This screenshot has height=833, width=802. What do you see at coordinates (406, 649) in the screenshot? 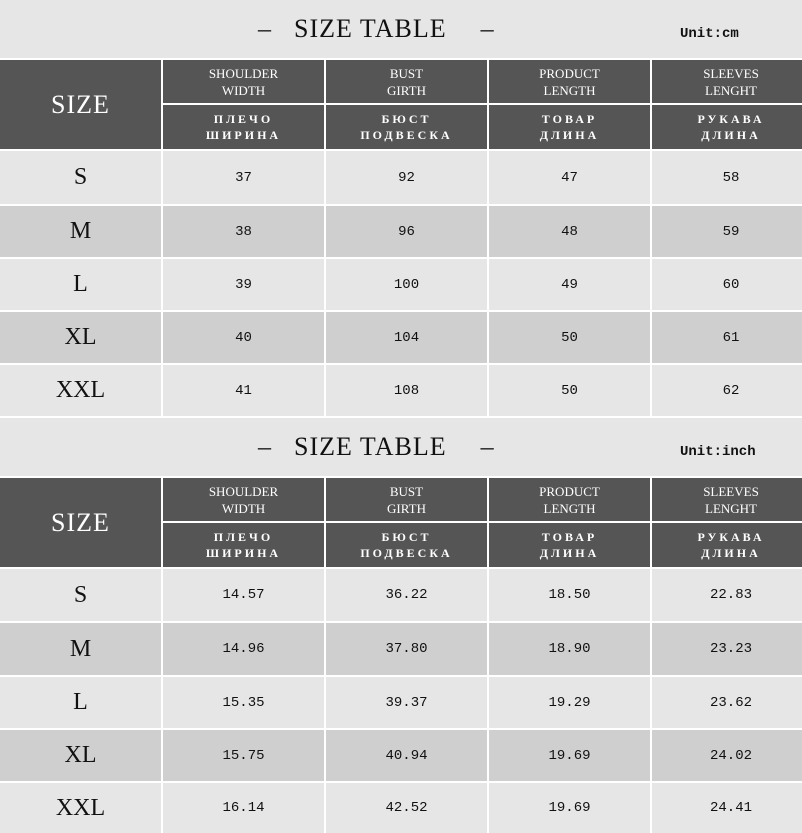
I see `table-cell: 37.80` at bounding box center [406, 649].